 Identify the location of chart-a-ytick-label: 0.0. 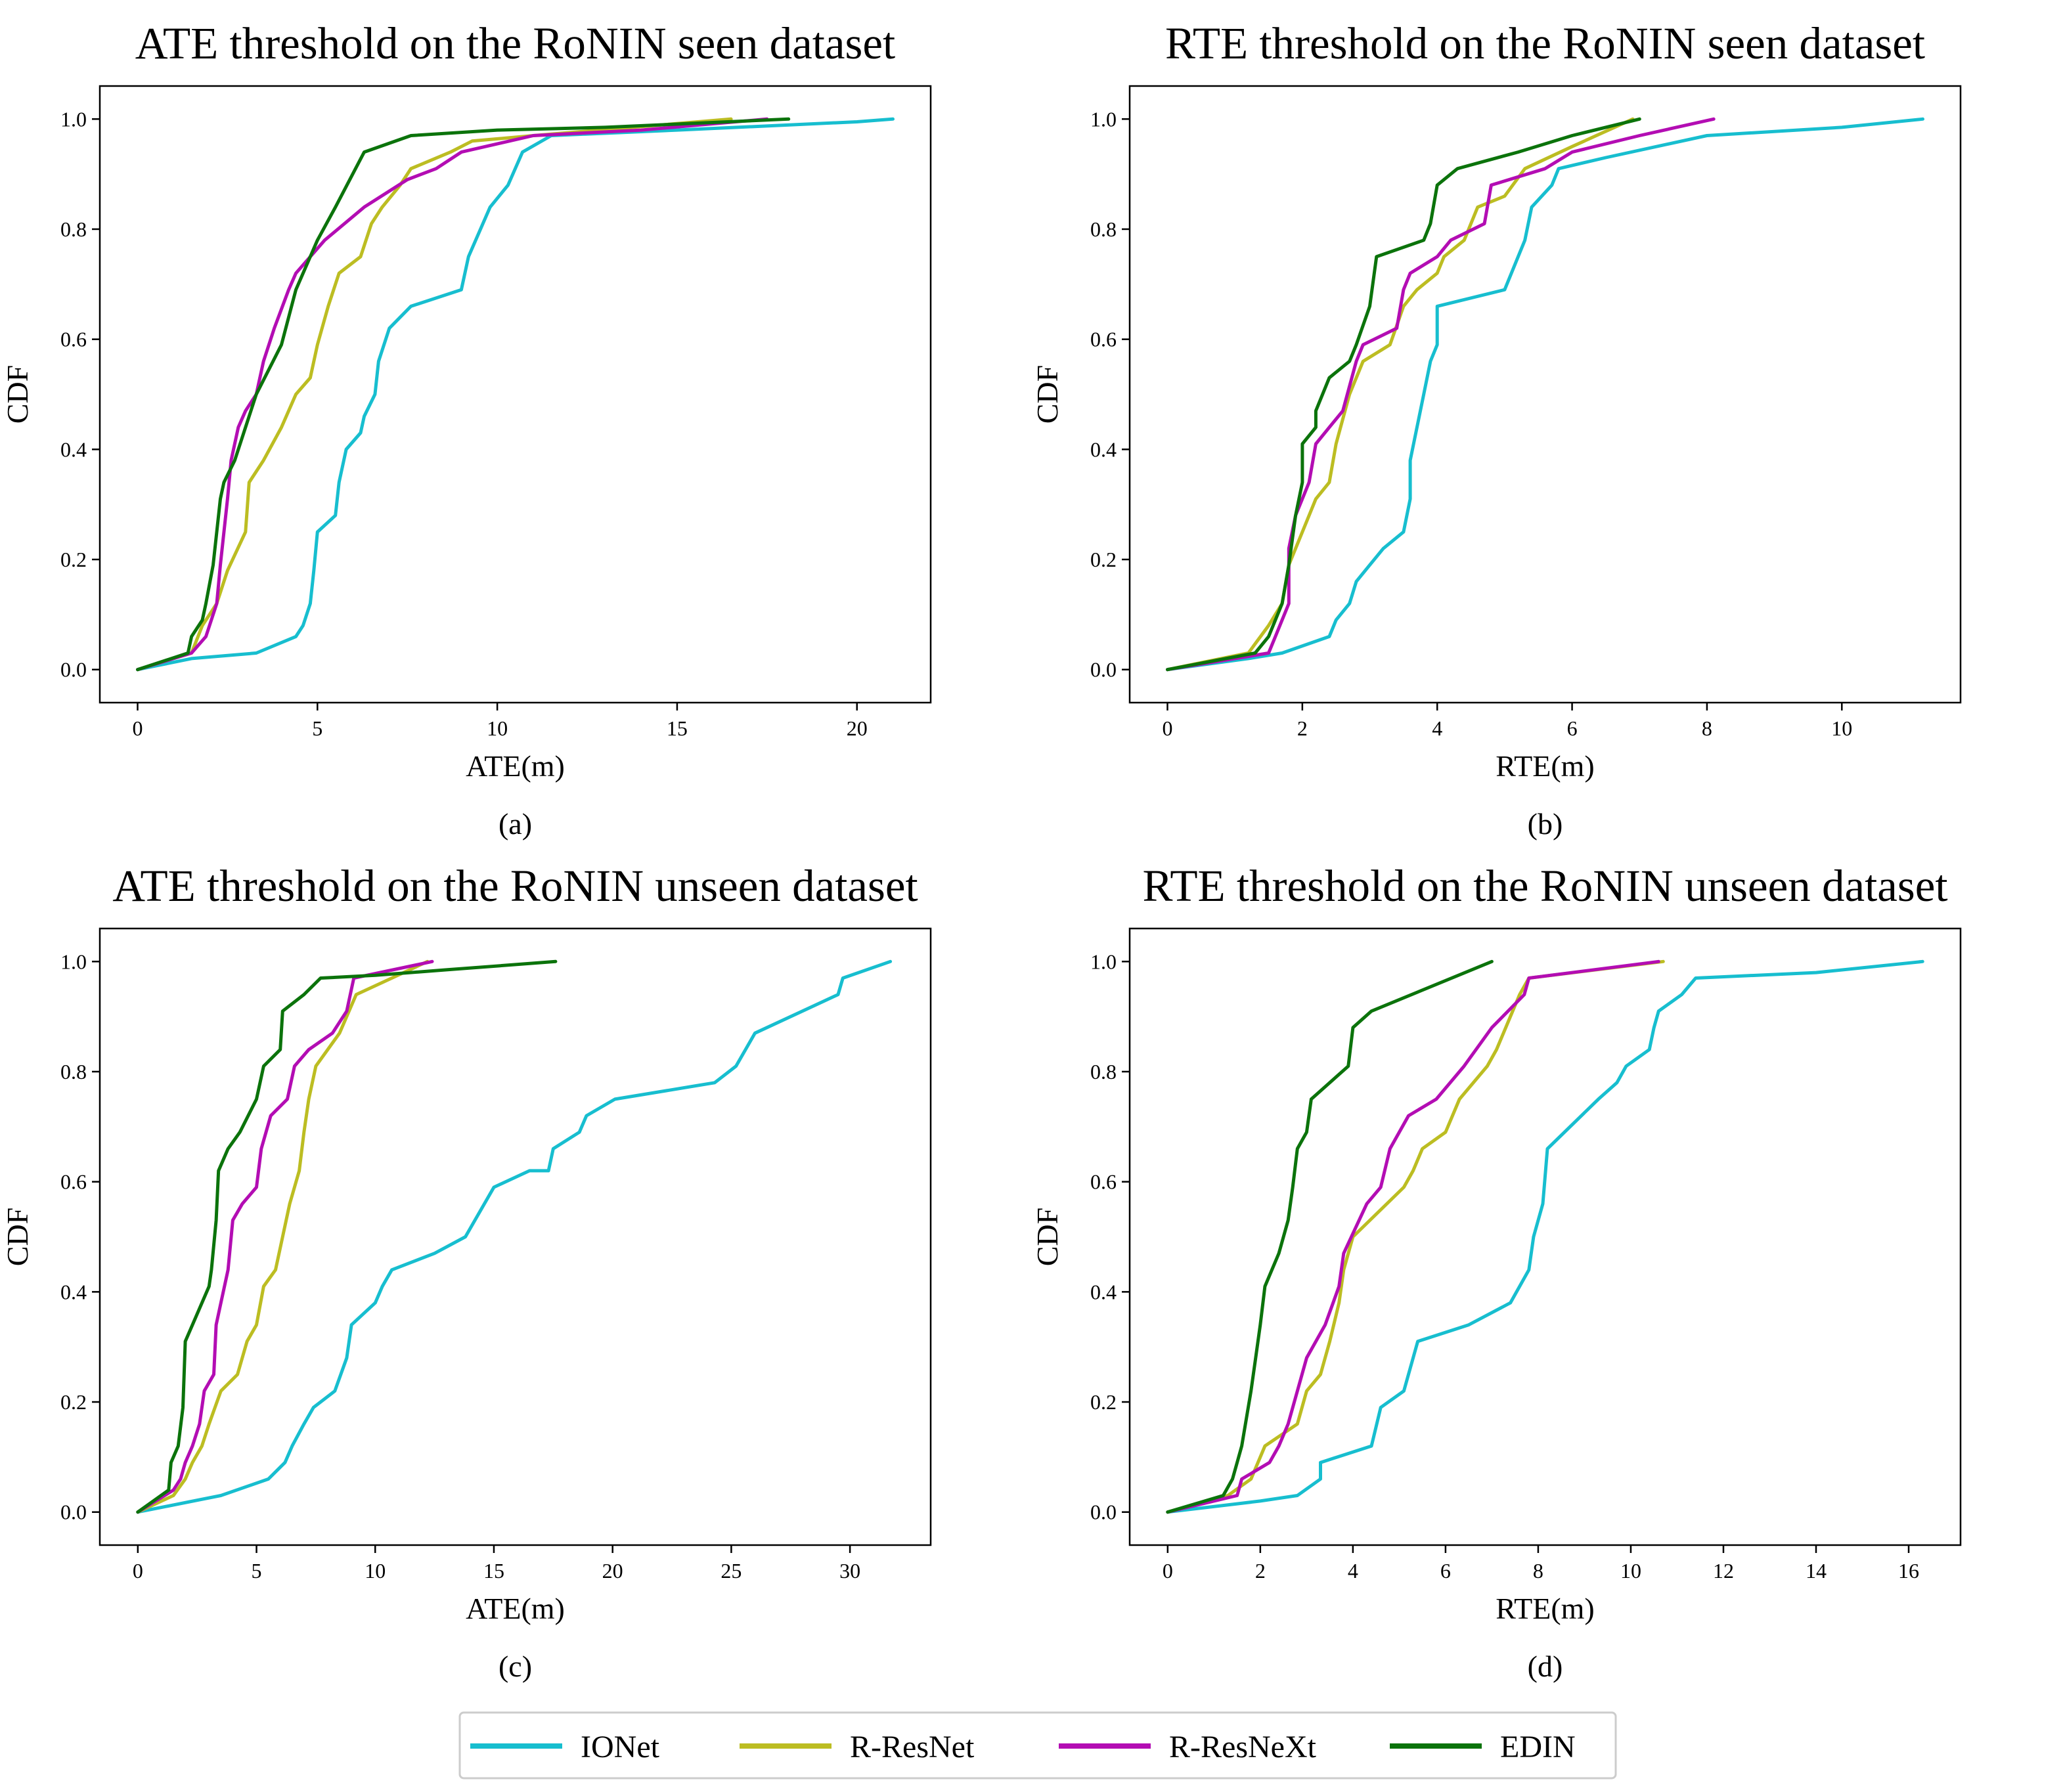
(73, 670).